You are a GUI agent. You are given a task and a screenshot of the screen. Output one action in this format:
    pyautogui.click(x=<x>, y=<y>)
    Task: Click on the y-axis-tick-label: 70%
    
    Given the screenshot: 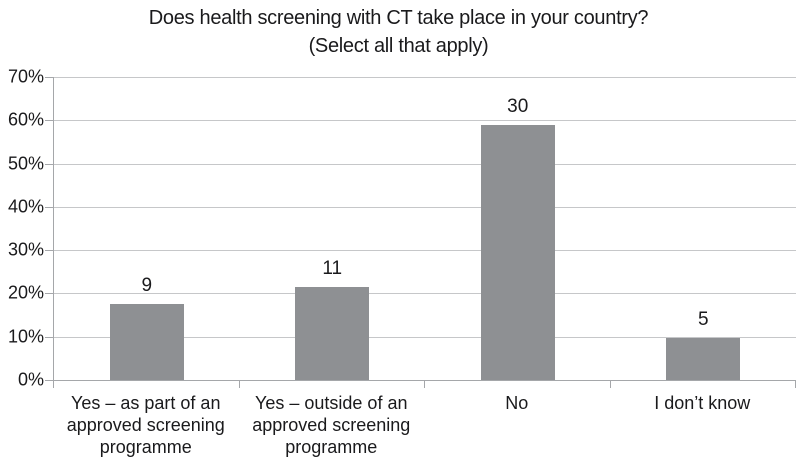 What is the action you would take?
    pyautogui.click(x=25, y=76)
    